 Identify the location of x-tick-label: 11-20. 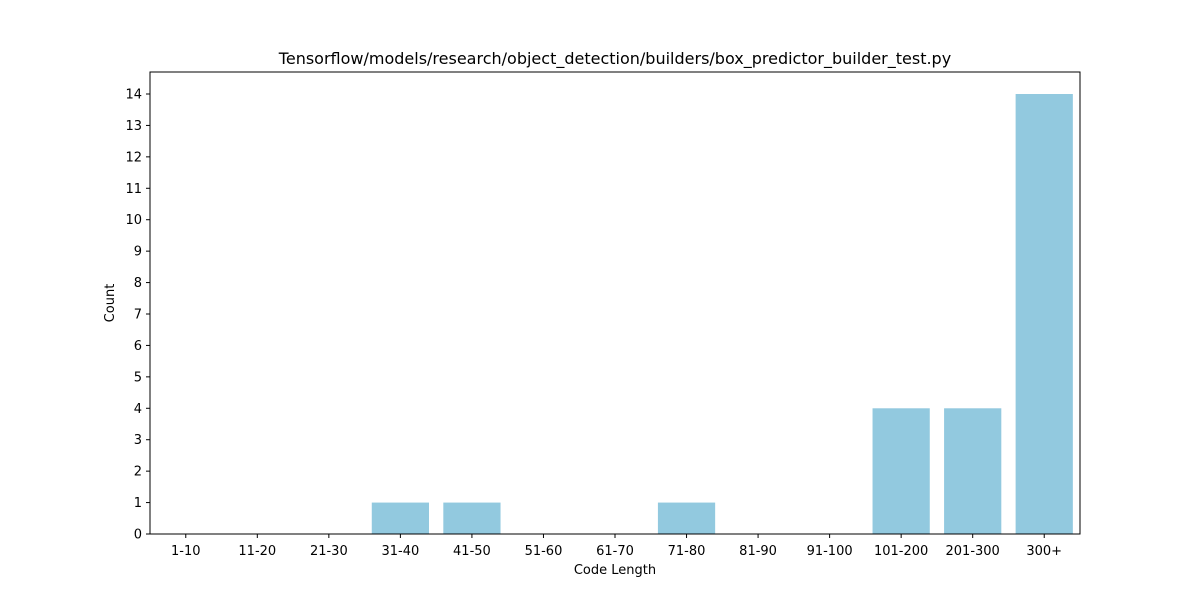
(257, 551).